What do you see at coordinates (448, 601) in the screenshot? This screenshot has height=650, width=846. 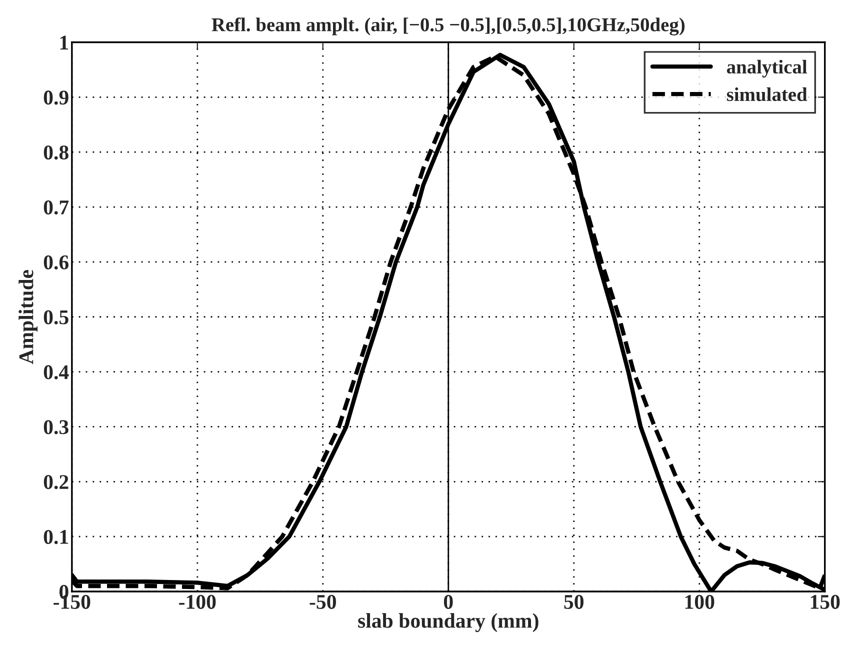 I see `x-tick-label: 0` at bounding box center [448, 601].